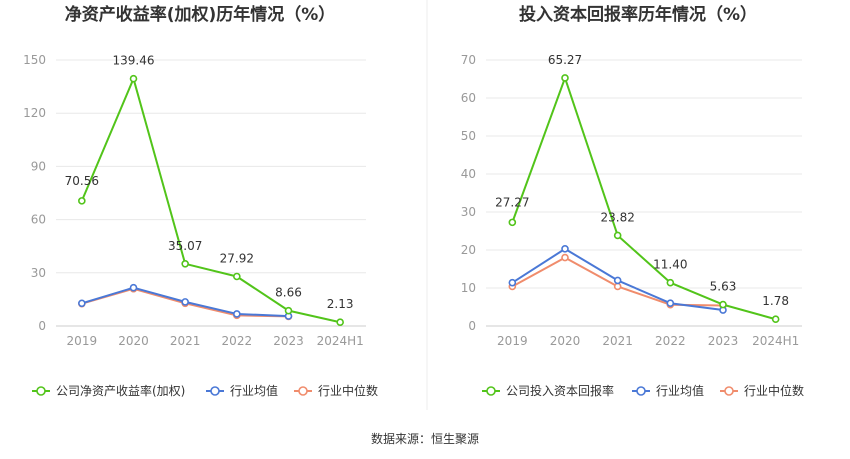  I want to click on y-tick-label: 10, so click(468, 288).